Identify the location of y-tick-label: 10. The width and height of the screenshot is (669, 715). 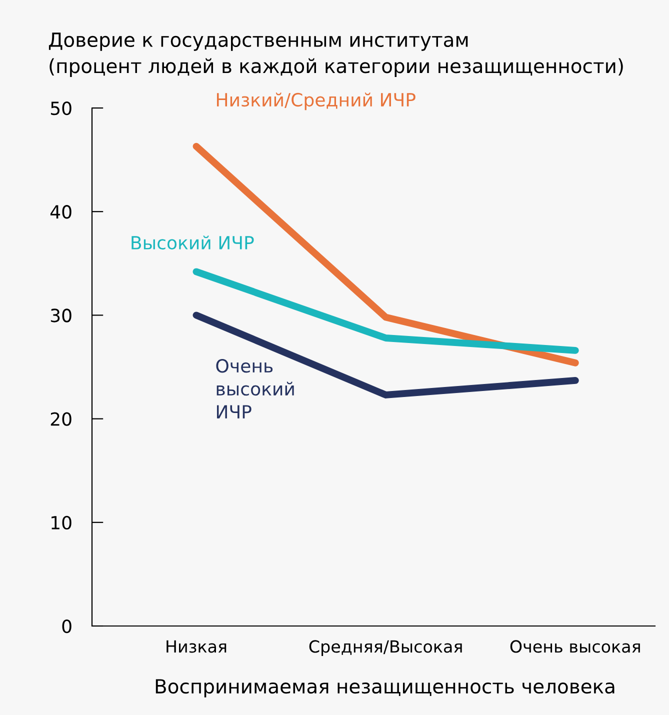
(62, 523).